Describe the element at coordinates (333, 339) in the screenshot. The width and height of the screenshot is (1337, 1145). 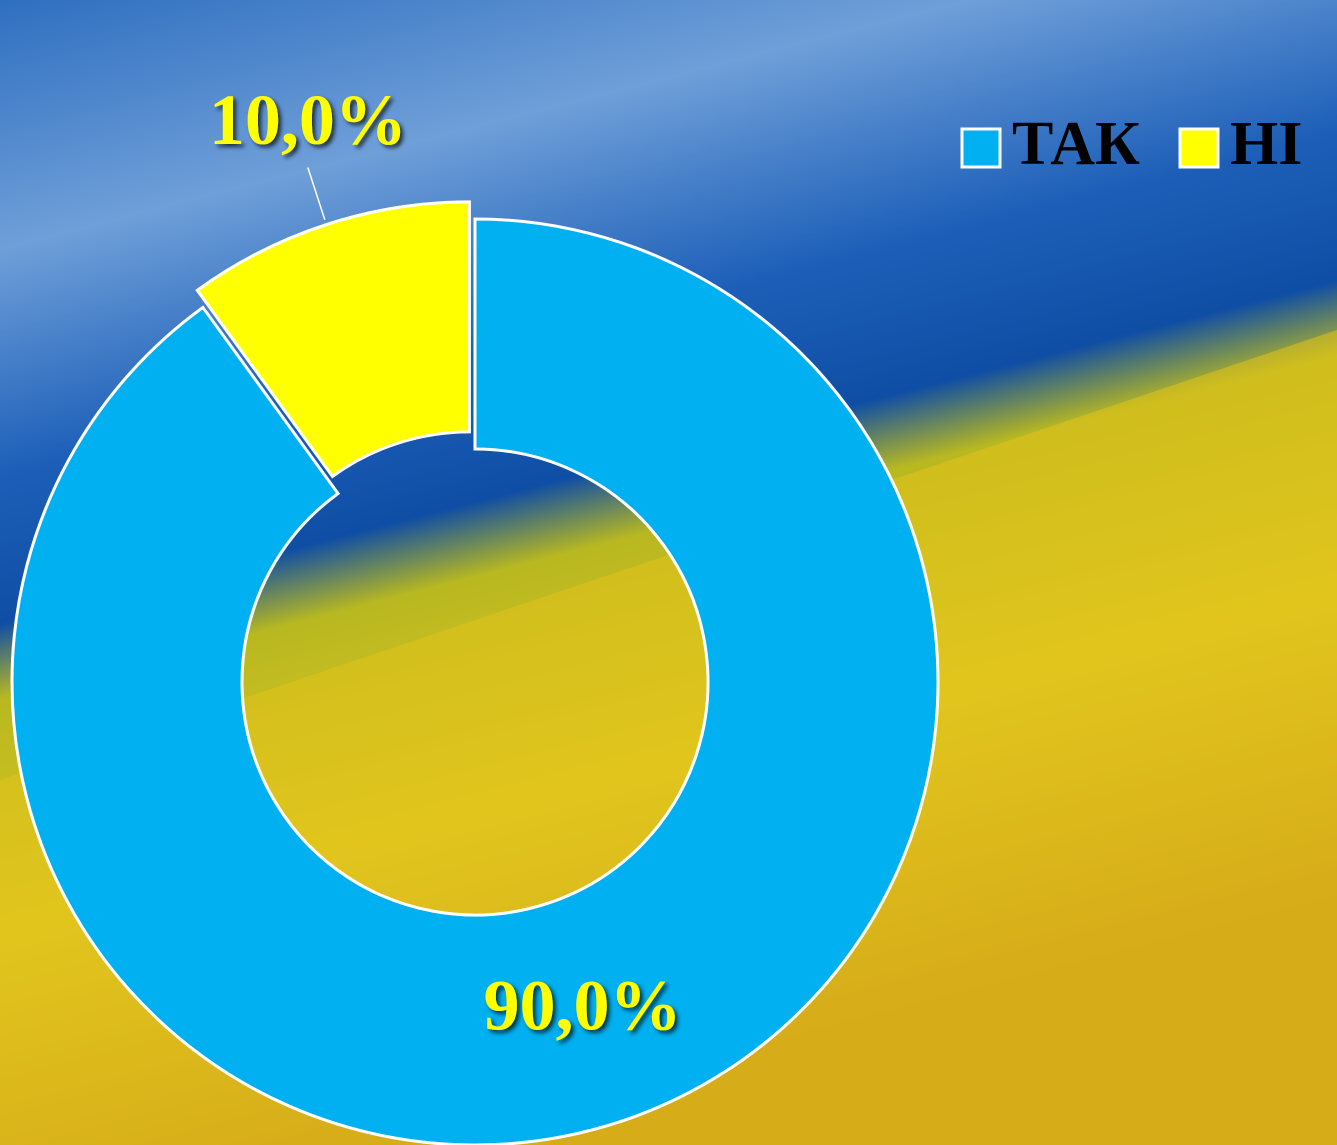
I see `pie-slice` at that location.